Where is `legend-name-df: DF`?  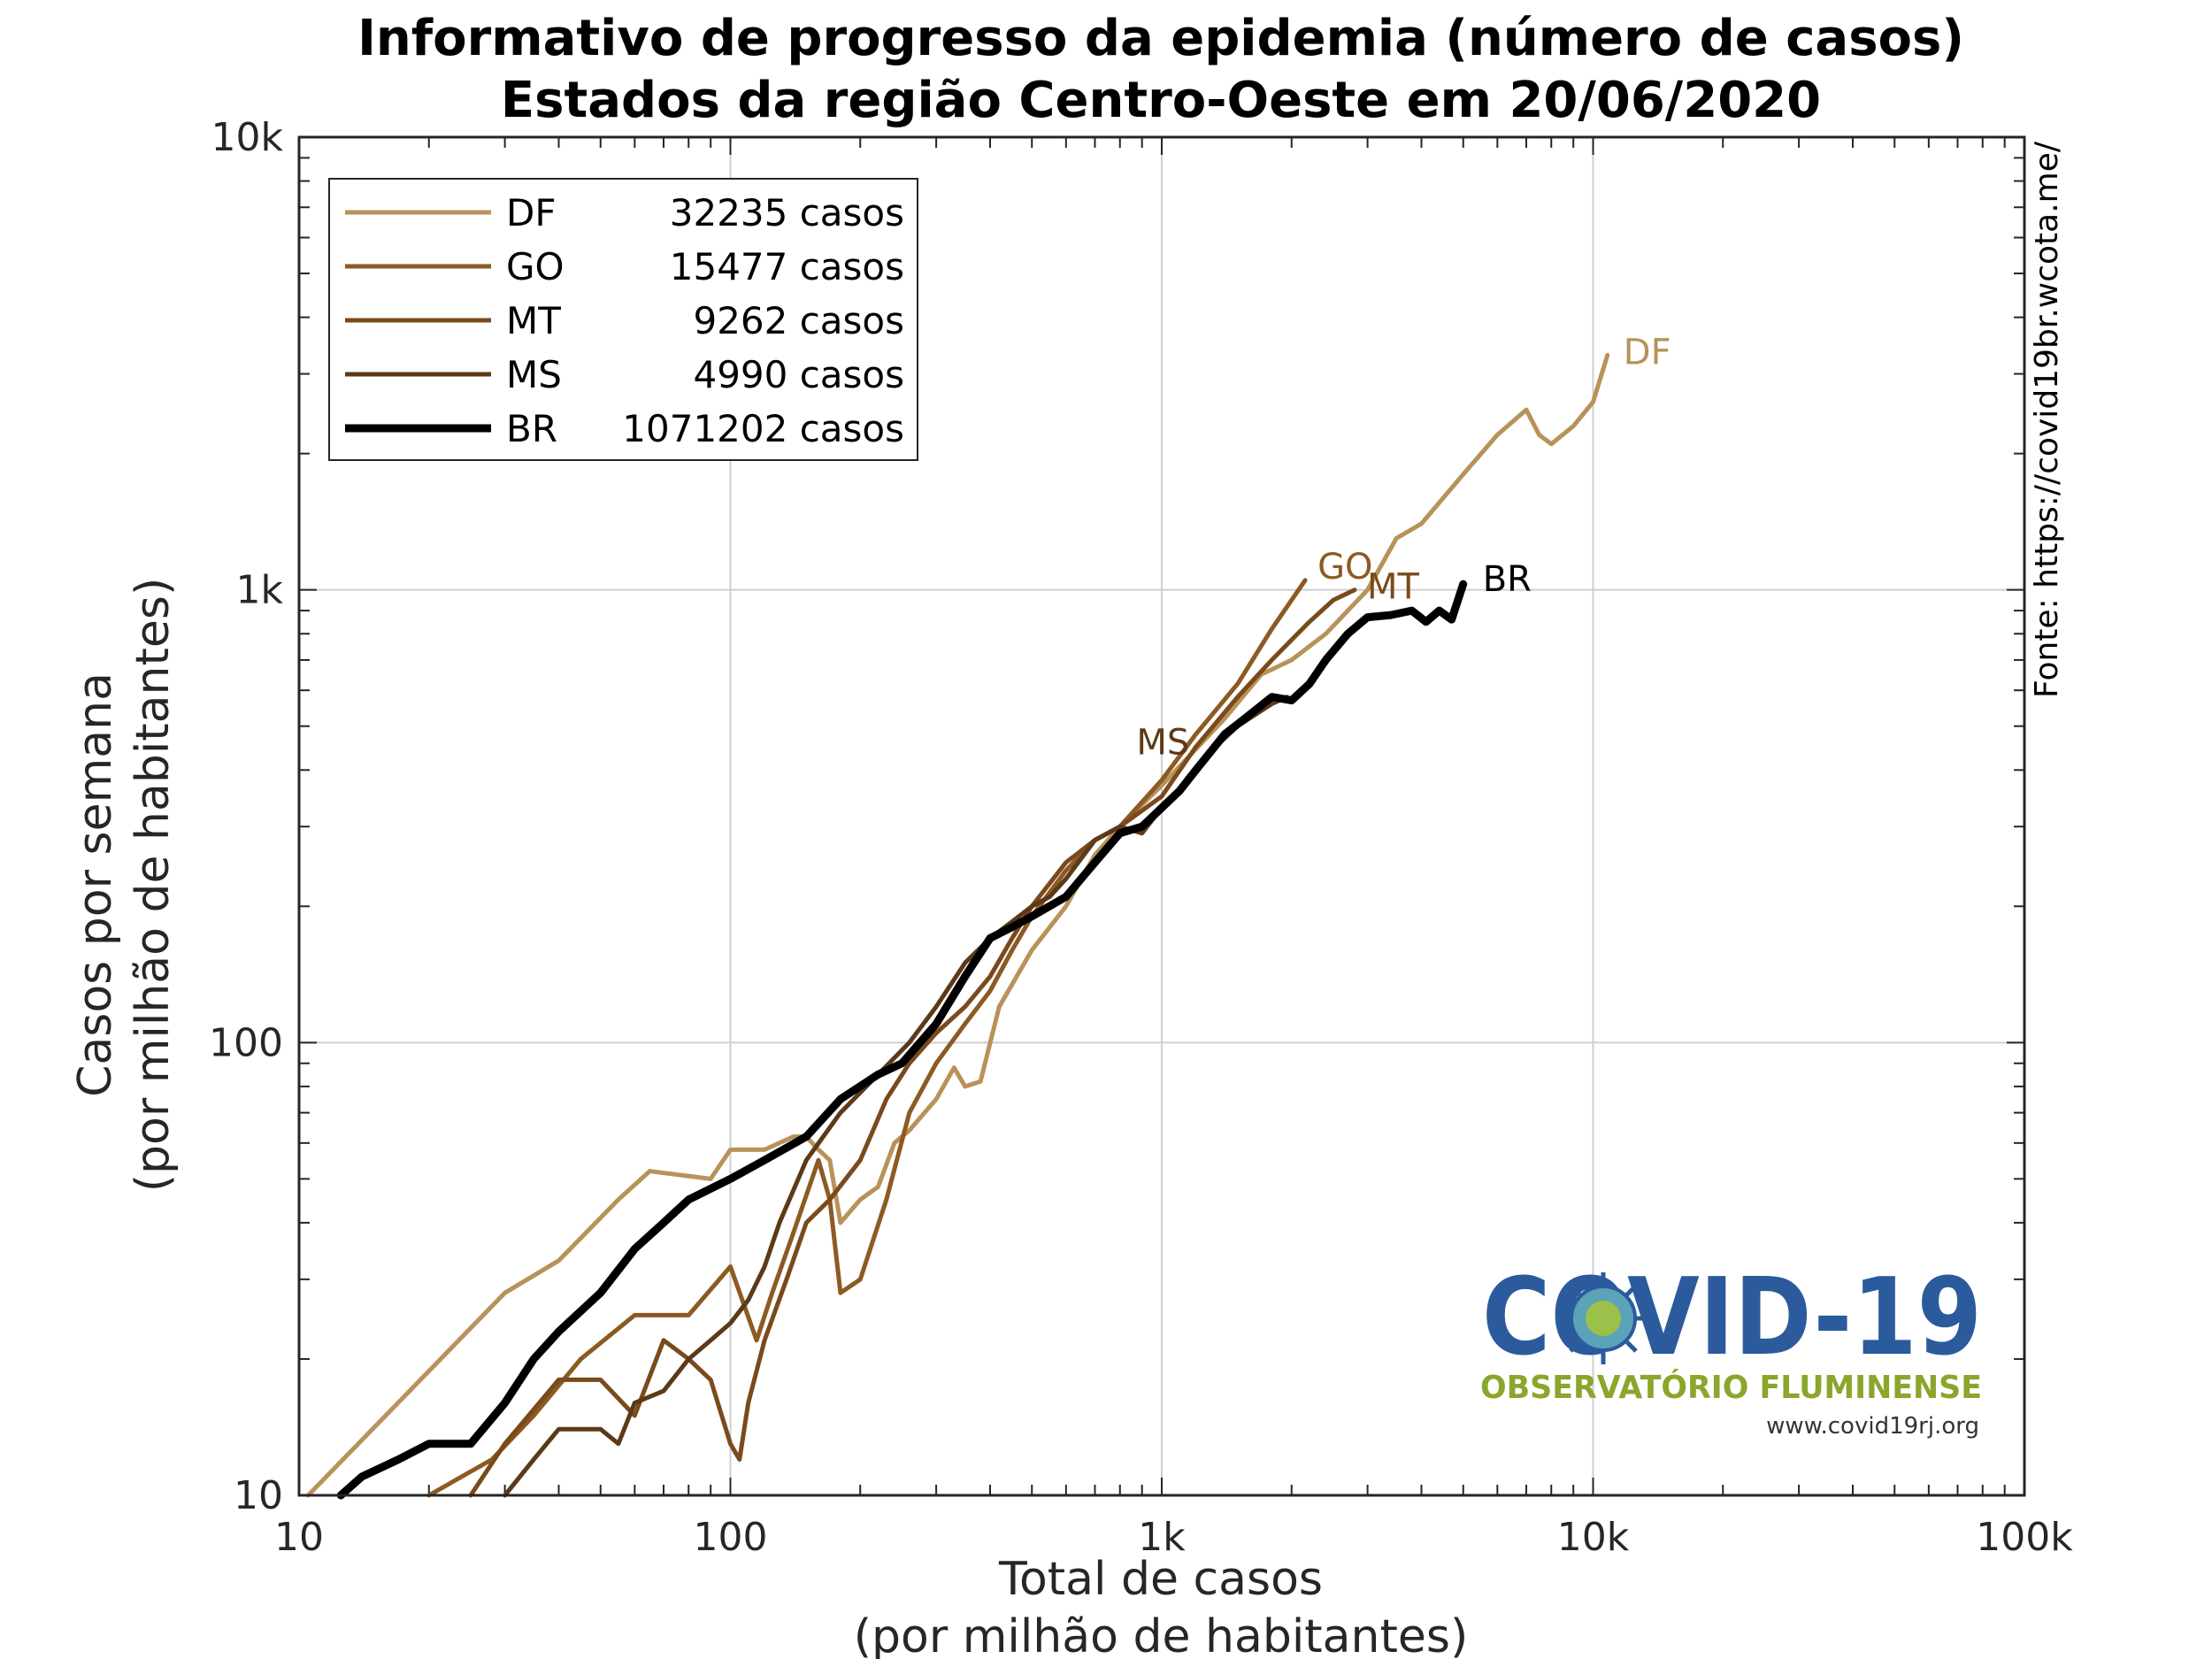
legend-name-df: DF is located at coordinates (532, 213).